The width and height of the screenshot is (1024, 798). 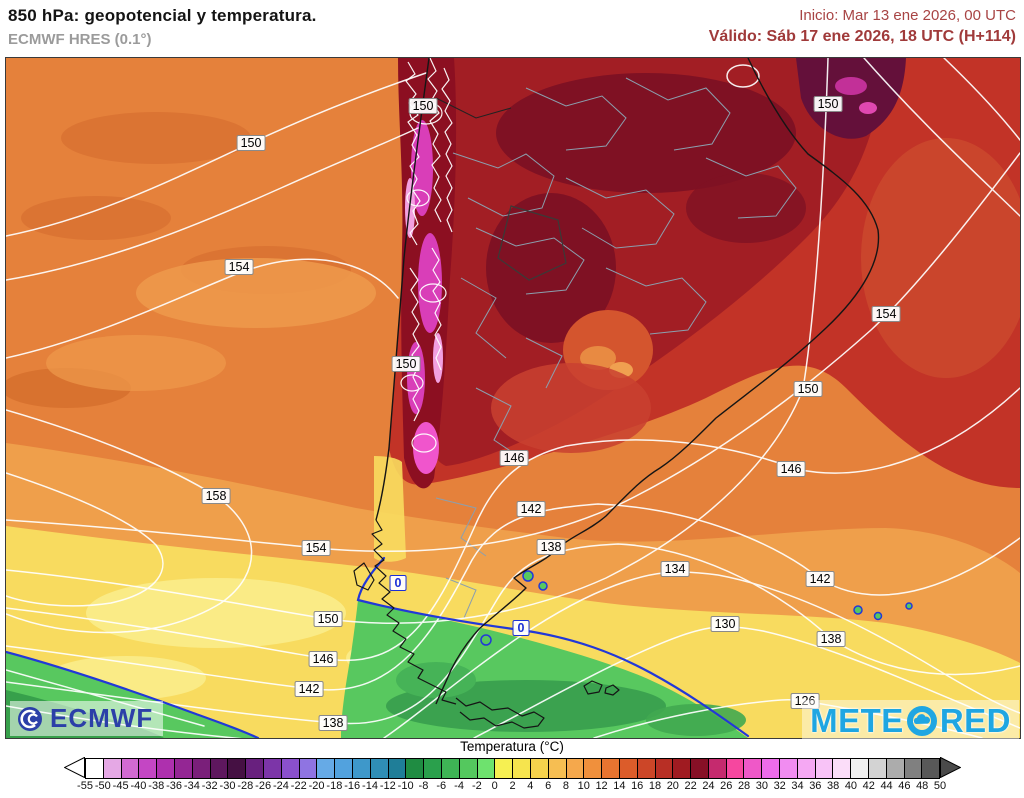 I want to click on legend-tick: 18, so click(x=655, y=786).